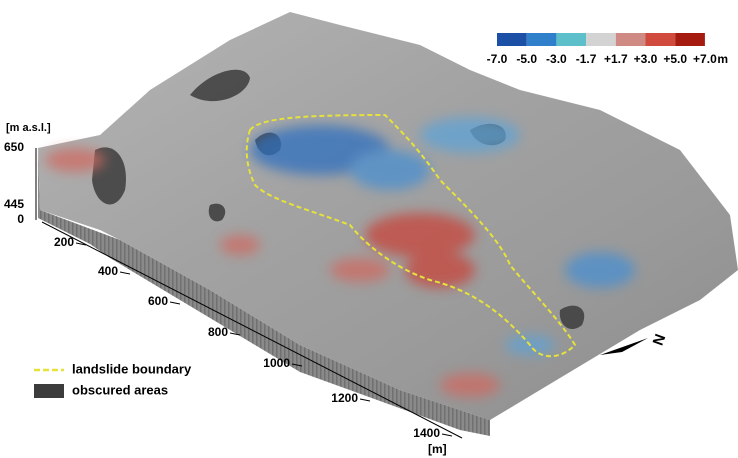 This screenshot has width=738, height=458. I want to click on vertical-tick-label: 445, so click(14, 204).